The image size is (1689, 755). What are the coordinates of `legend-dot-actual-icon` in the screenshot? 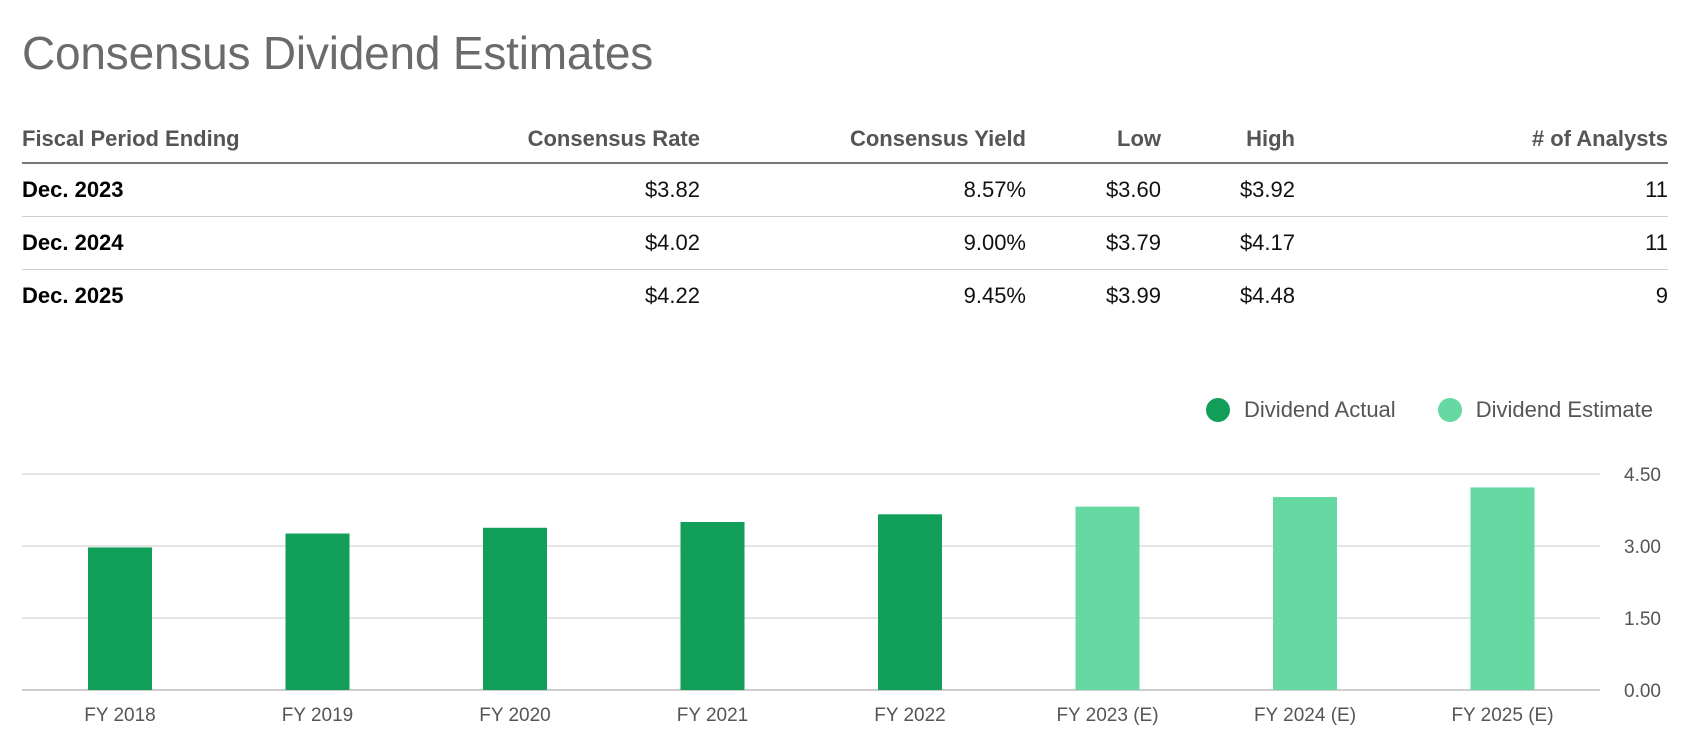 It's located at (1218, 410).